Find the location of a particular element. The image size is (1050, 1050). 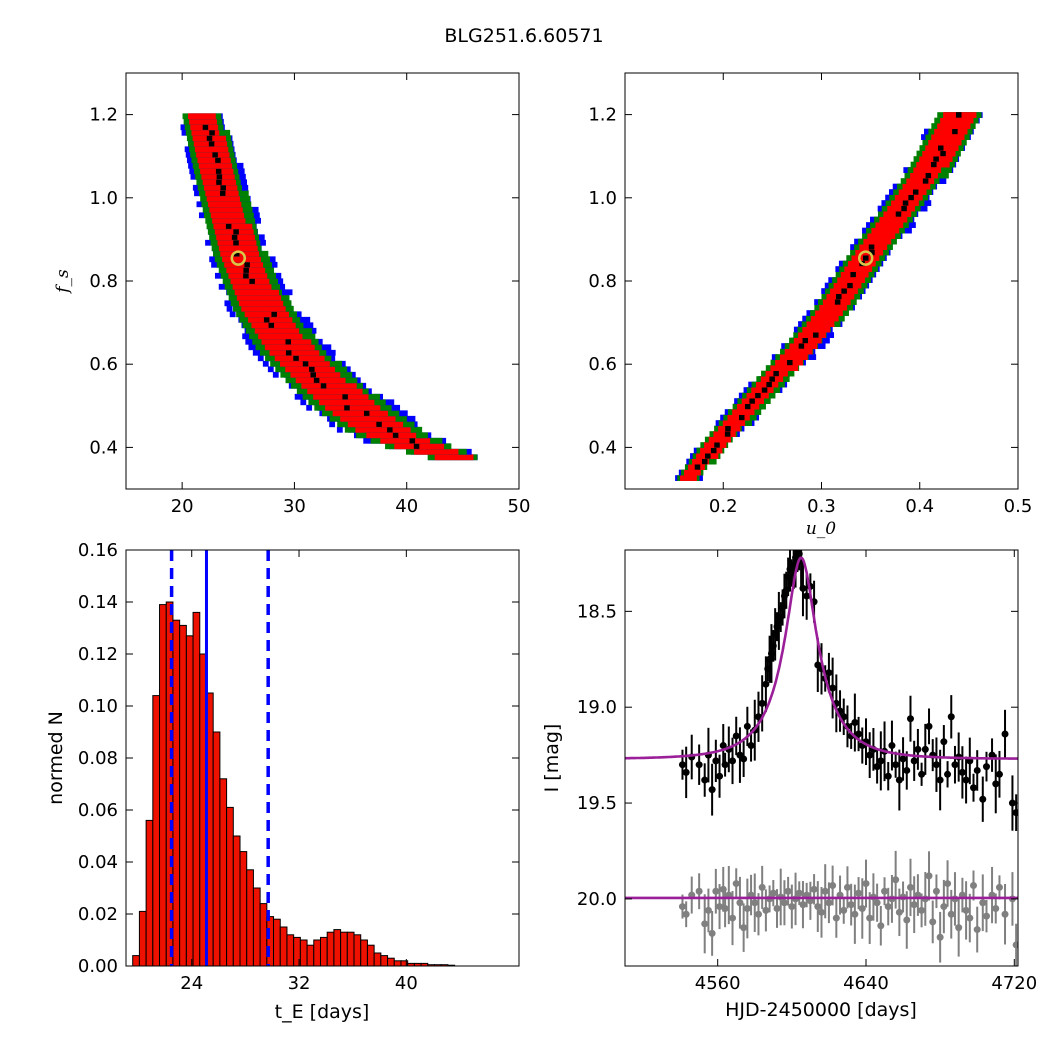

light-curve-marks is located at coordinates (821, 758).